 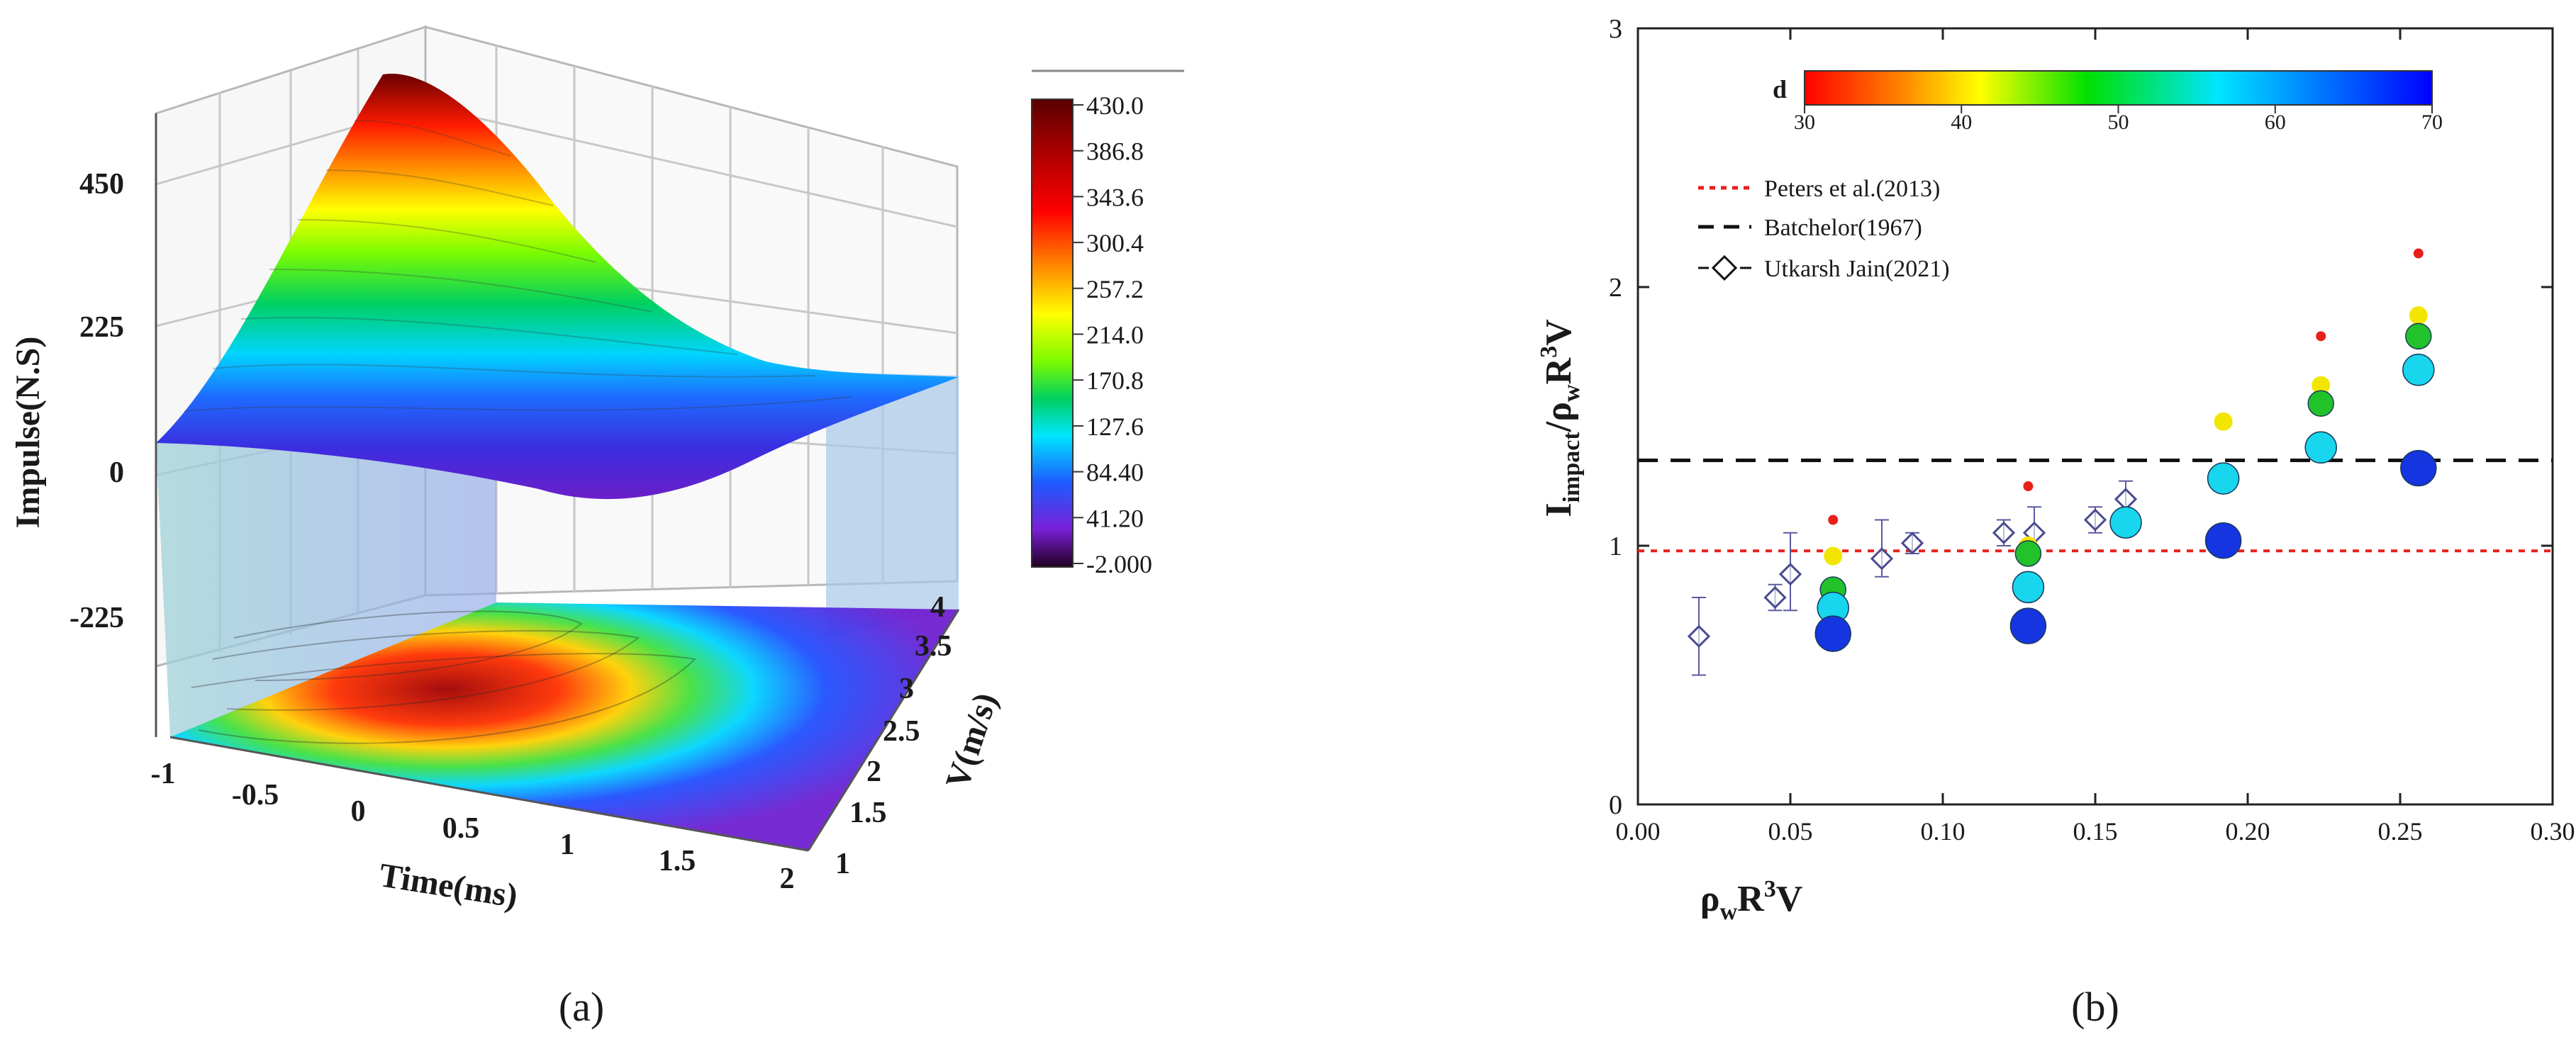 What do you see at coordinates (96, 401) in the screenshot?
I see `panel-a-z-ticks: 450 225 0 -225` at bounding box center [96, 401].